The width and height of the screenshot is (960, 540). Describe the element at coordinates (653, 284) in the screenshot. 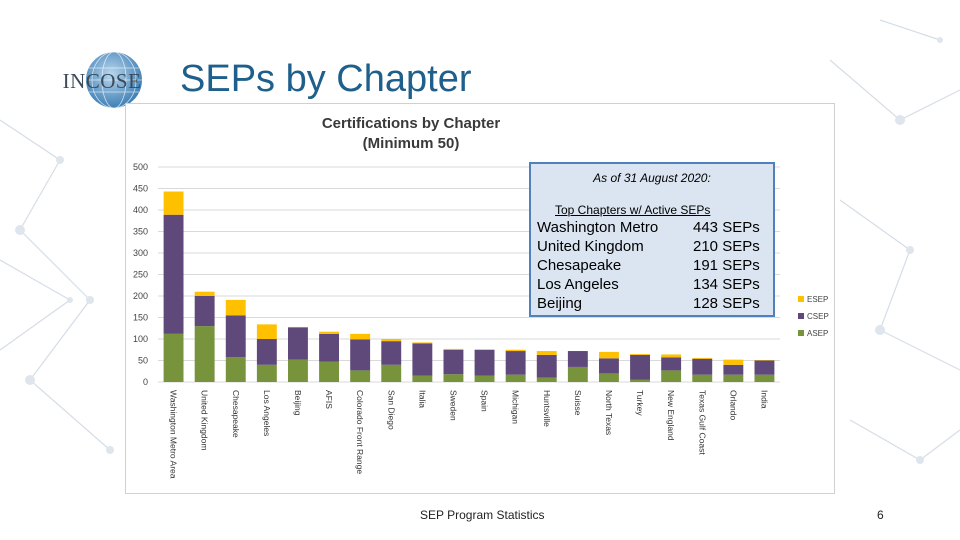

I see `callout-row: Los Angeles 134 SEPs` at that location.